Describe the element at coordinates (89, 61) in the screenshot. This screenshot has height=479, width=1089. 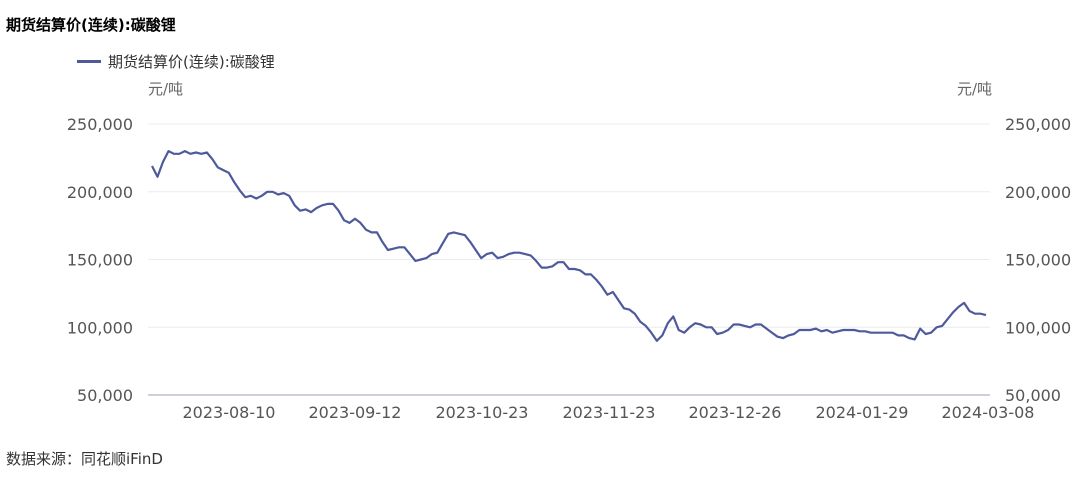
I see `legend-line-swatch` at that location.